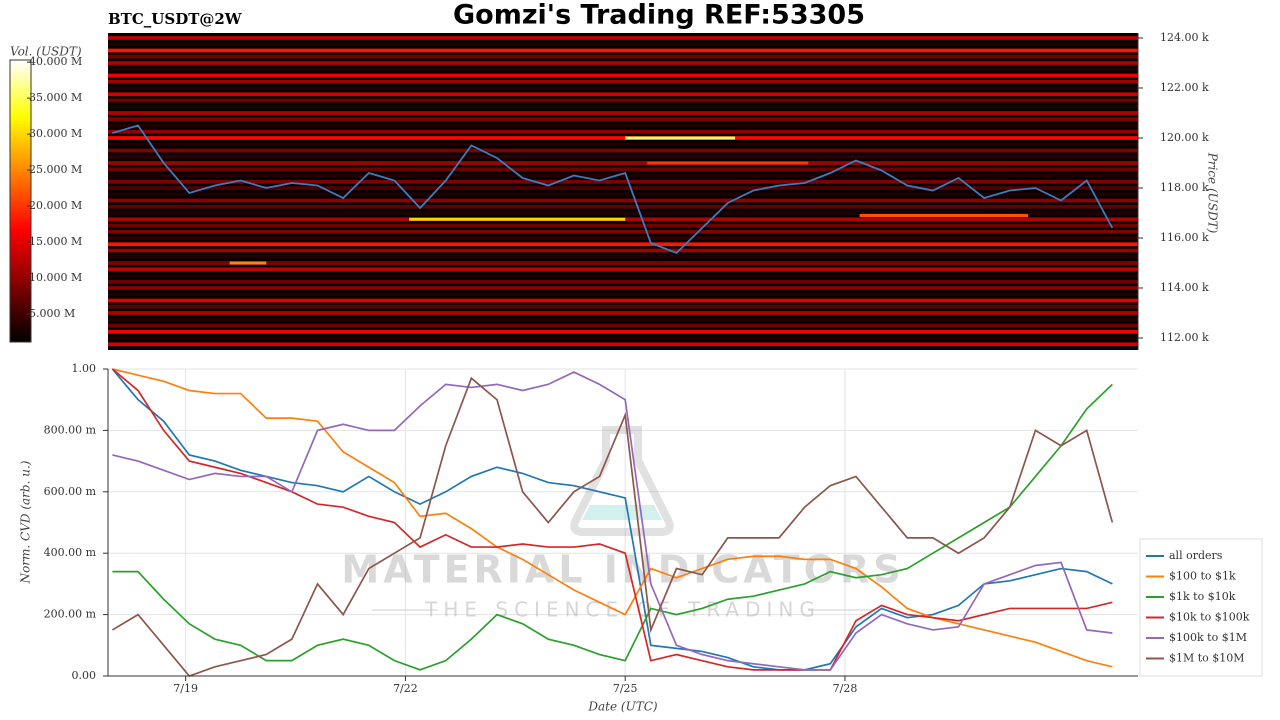  I want to click on legend-box, so click(1201, 607).